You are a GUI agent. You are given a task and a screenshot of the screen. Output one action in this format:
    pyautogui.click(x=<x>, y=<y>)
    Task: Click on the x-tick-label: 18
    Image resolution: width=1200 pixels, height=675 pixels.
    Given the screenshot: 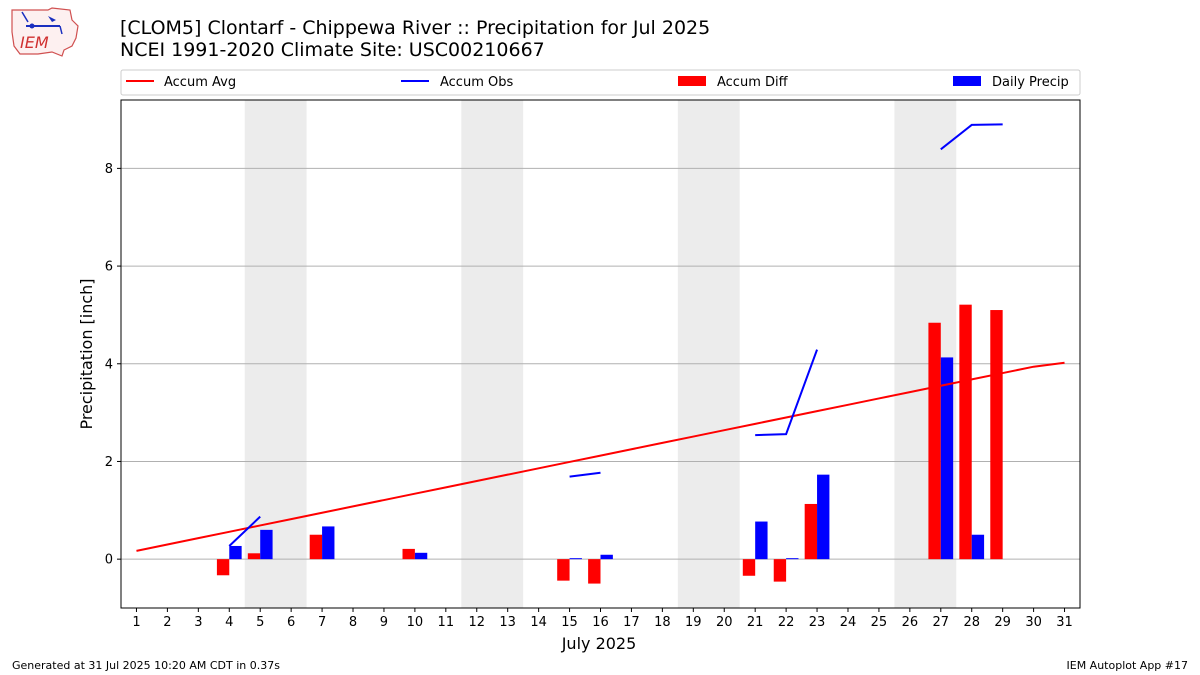 What is the action you would take?
    pyautogui.click(x=662, y=622)
    